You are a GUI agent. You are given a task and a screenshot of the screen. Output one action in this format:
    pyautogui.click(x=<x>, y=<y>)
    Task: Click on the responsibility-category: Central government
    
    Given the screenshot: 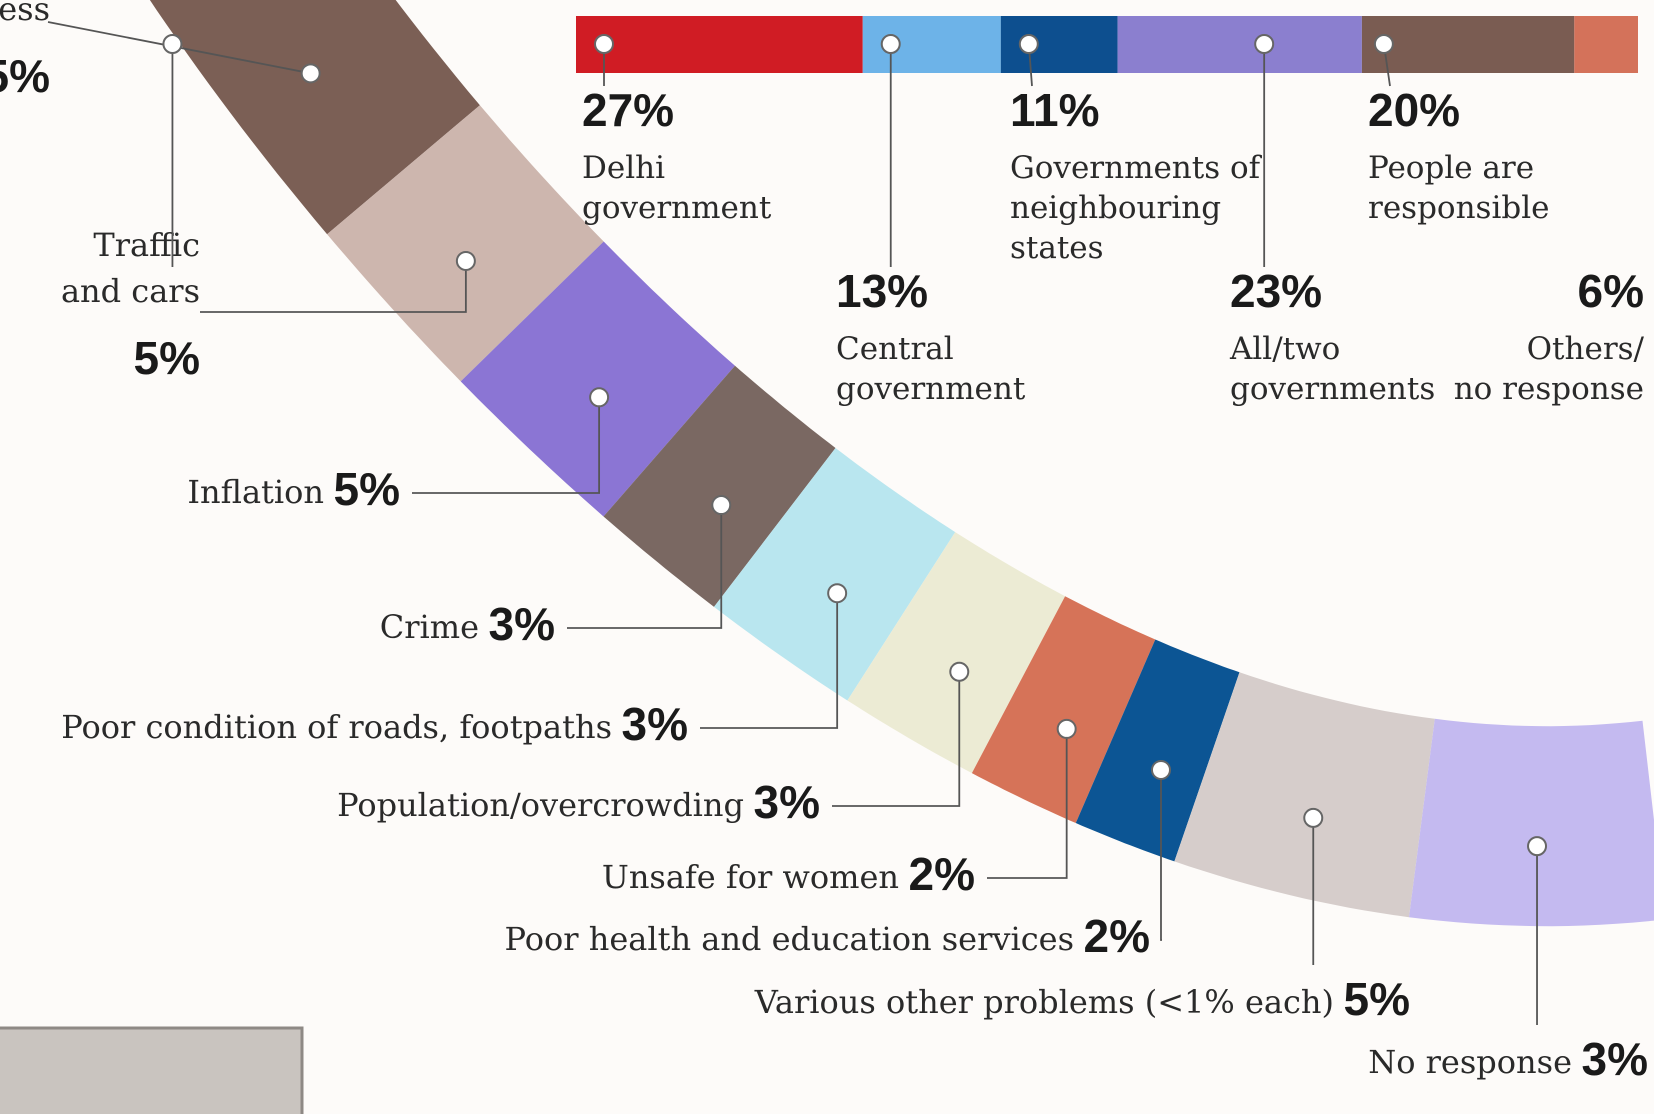 What is the action you would take?
    pyautogui.click(x=931, y=369)
    